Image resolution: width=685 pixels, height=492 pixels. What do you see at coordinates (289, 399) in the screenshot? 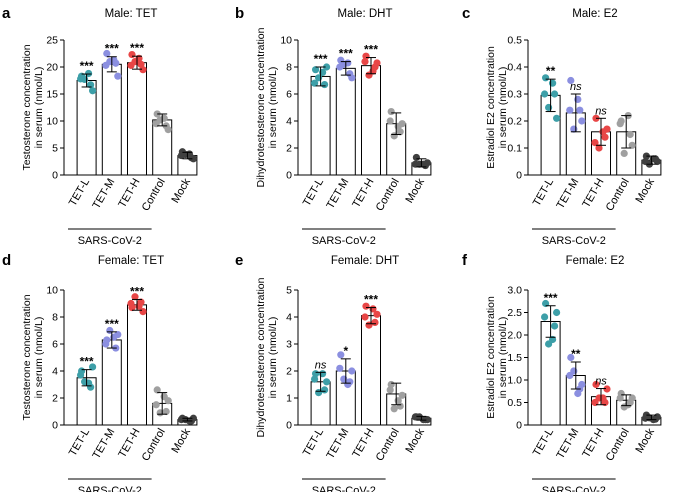
I see `y-tick-label: 1` at bounding box center [289, 399].